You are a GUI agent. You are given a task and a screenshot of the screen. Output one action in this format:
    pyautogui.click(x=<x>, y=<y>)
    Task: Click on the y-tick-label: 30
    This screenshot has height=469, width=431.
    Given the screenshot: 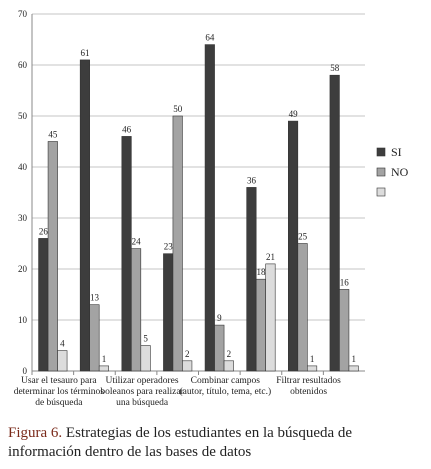 What is the action you would take?
    pyautogui.click(x=23, y=218)
    